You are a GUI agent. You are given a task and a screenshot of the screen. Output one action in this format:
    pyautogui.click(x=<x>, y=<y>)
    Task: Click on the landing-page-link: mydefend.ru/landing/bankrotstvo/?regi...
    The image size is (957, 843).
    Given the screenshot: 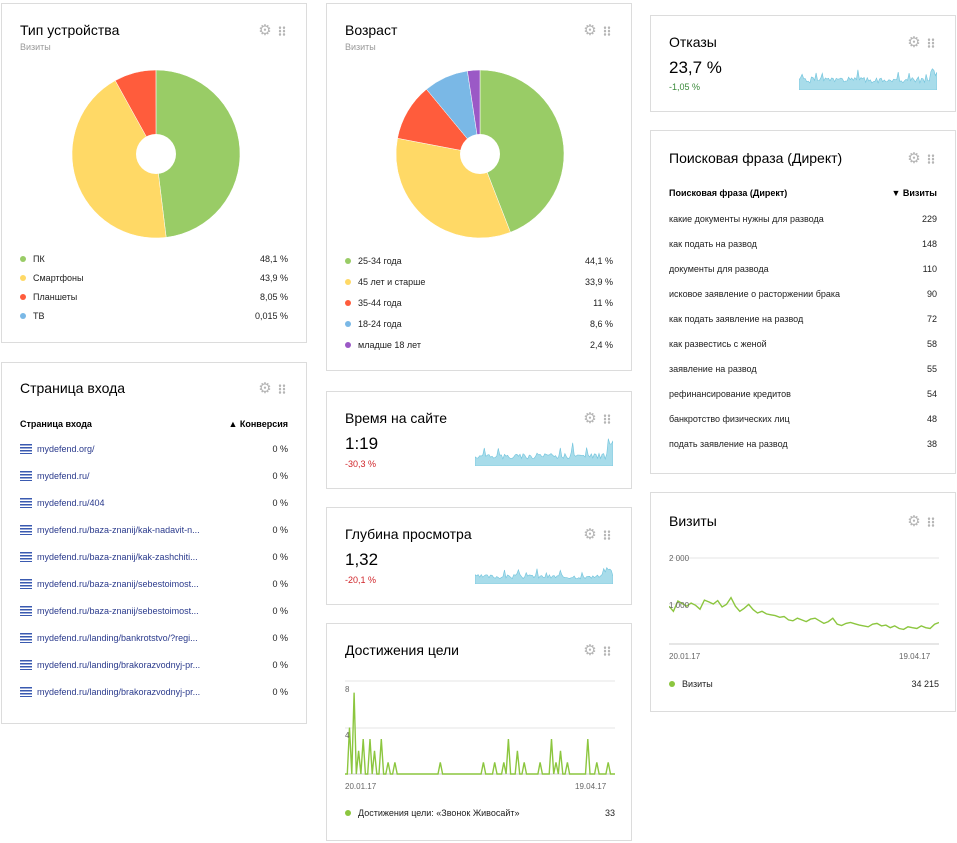 What is the action you would take?
    pyautogui.click(x=117, y=638)
    